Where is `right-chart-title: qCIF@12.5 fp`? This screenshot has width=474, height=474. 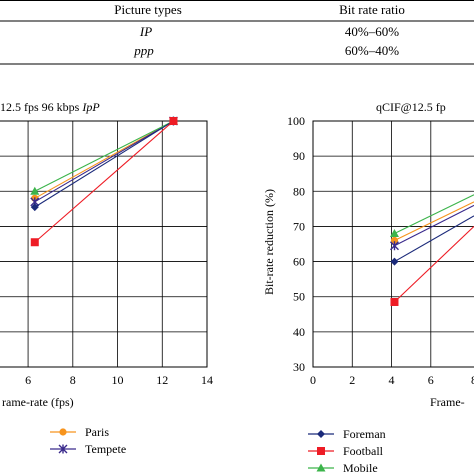
right-chart-title: qCIF@12.5 fp is located at coordinates (411, 107).